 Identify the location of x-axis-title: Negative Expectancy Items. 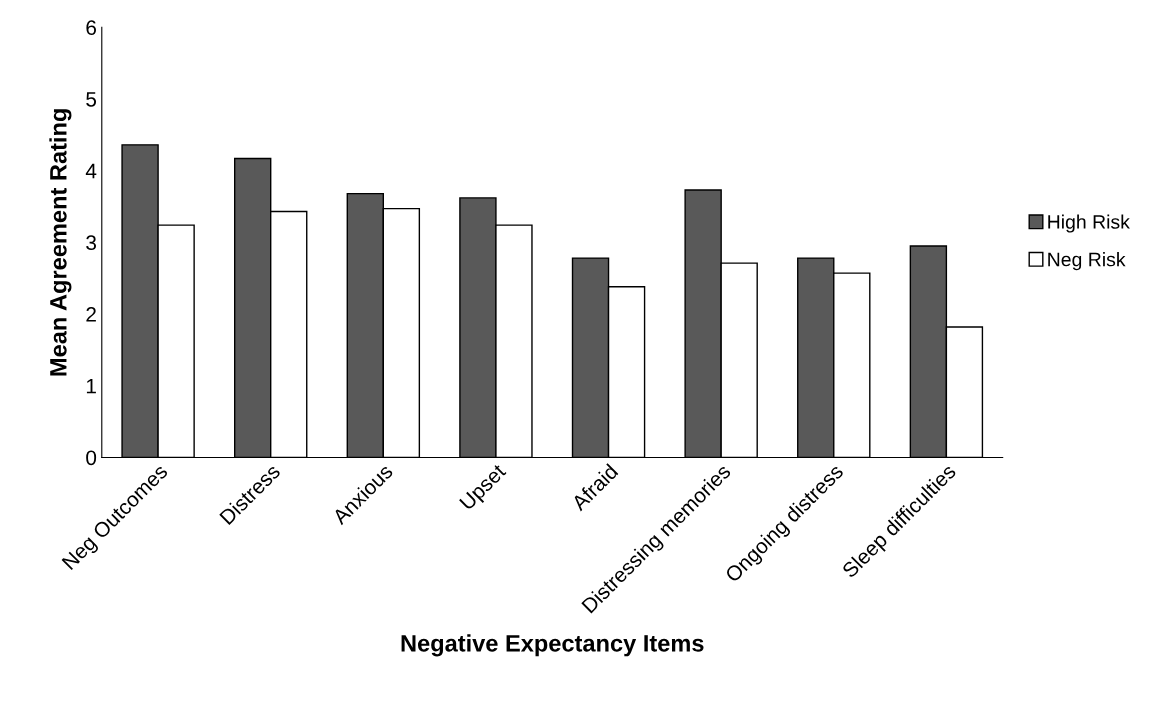
(552, 645).